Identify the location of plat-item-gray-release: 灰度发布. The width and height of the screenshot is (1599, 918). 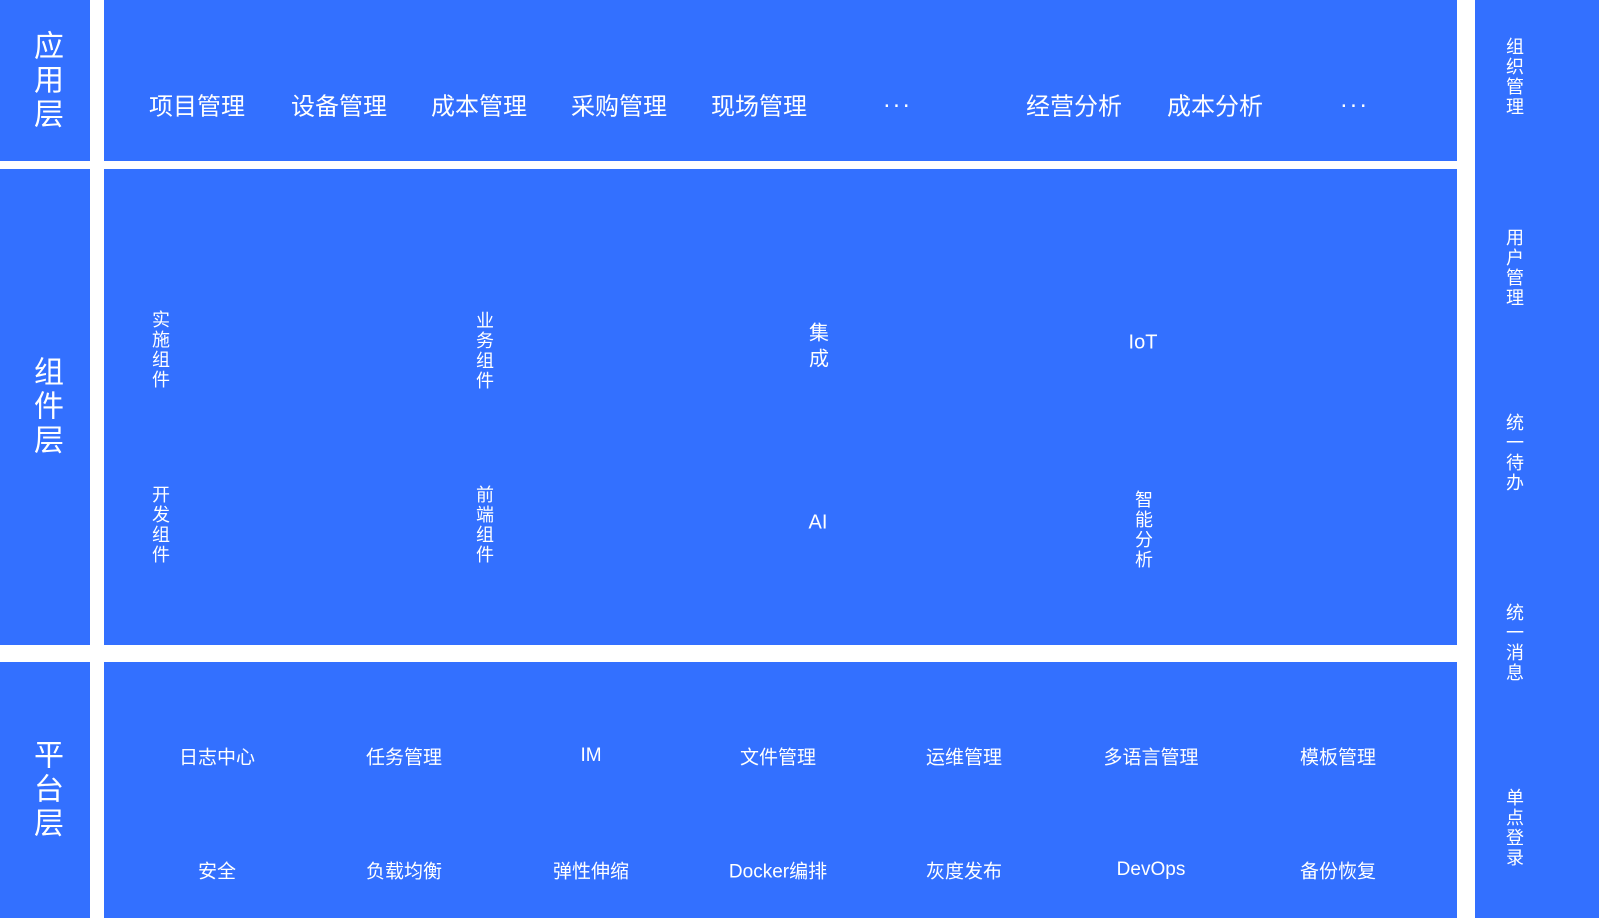
(964, 872).